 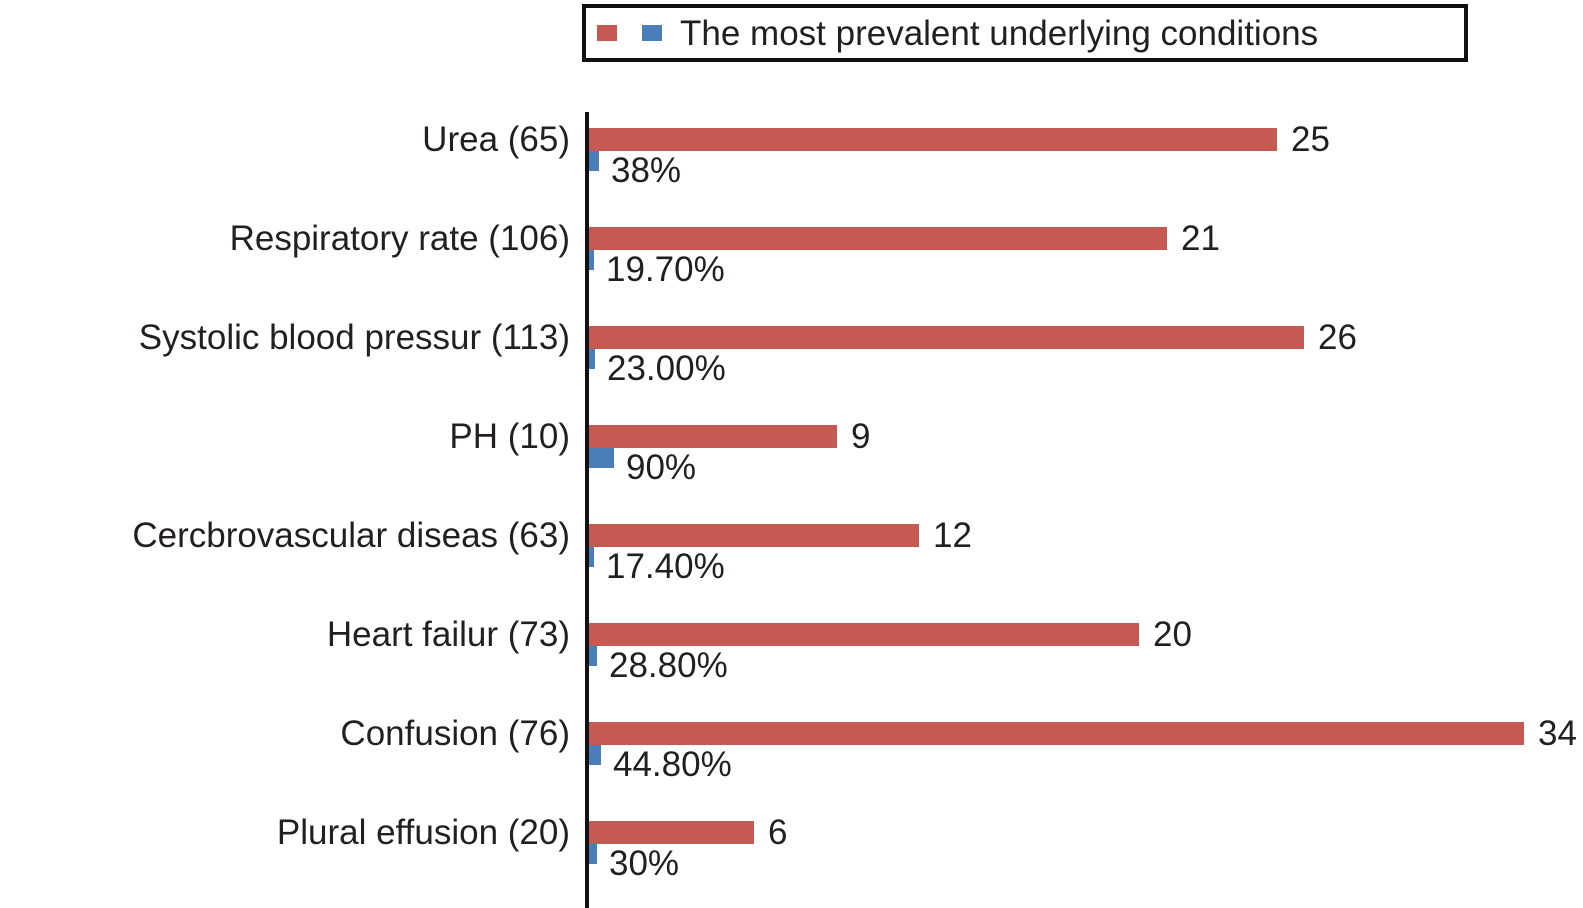 What do you see at coordinates (644, 863) in the screenshot?
I see `percent-value-label: 30%` at bounding box center [644, 863].